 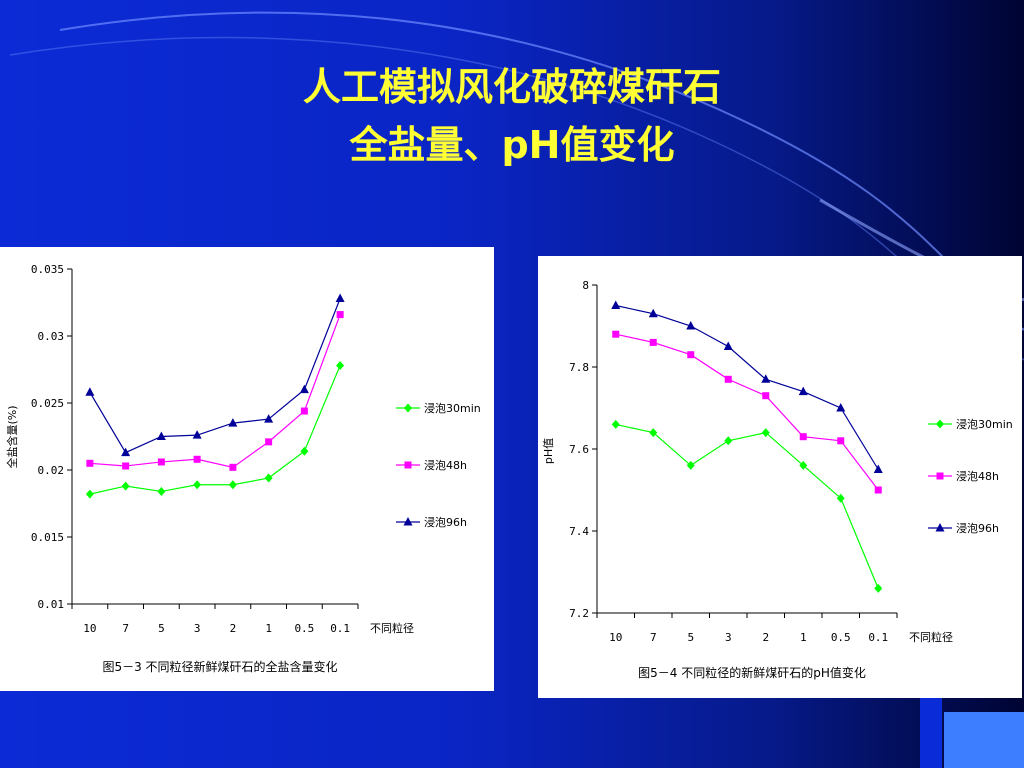 What do you see at coordinates (579, 613) in the screenshot?
I see `y-tick-label: 7.2` at bounding box center [579, 613].